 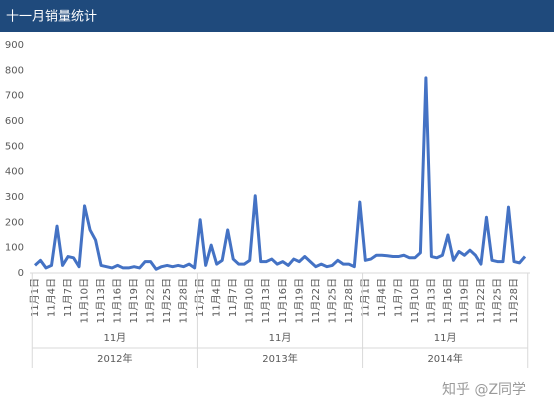 What do you see at coordinates (14, 222) in the screenshot?
I see `y-tick-label: 200` at bounding box center [14, 222].